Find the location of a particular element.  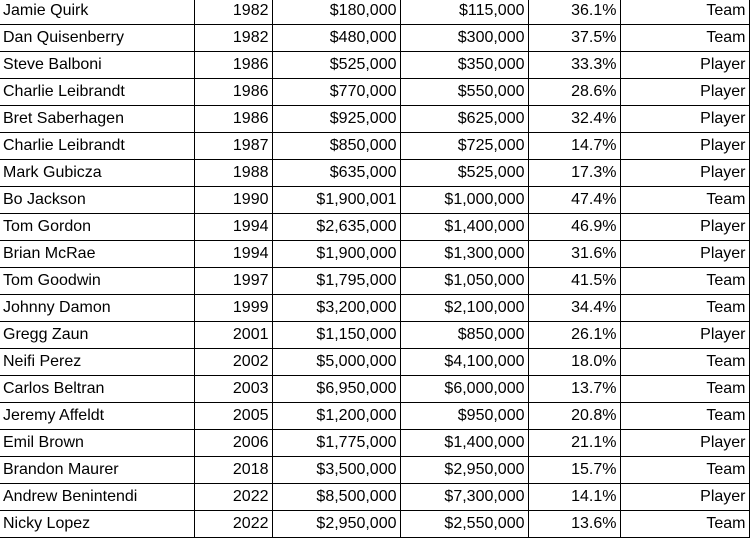

team-offer-cell: $300,000 is located at coordinates (464, 38).